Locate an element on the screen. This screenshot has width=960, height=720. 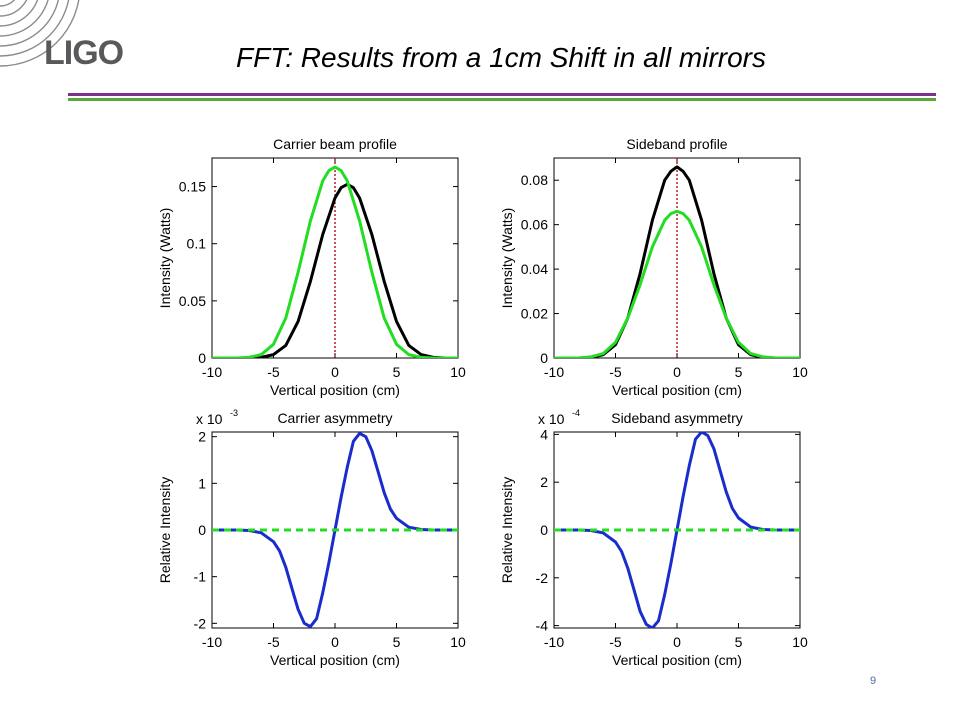
y-tick-label: 0.06 is located at coordinates (534, 225).